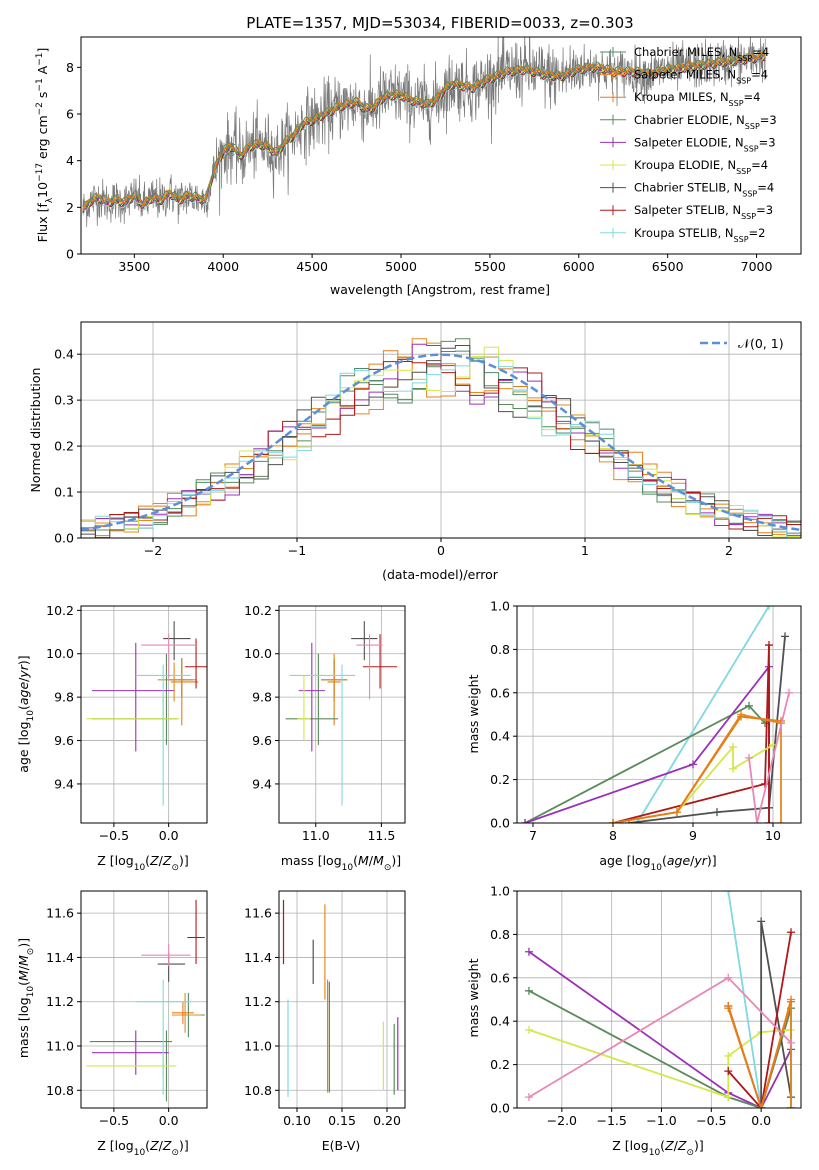  What do you see at coordinates (297, 550) in the screenshot?
I see `x-tick-label: −1` at bounding box center [297, 550].